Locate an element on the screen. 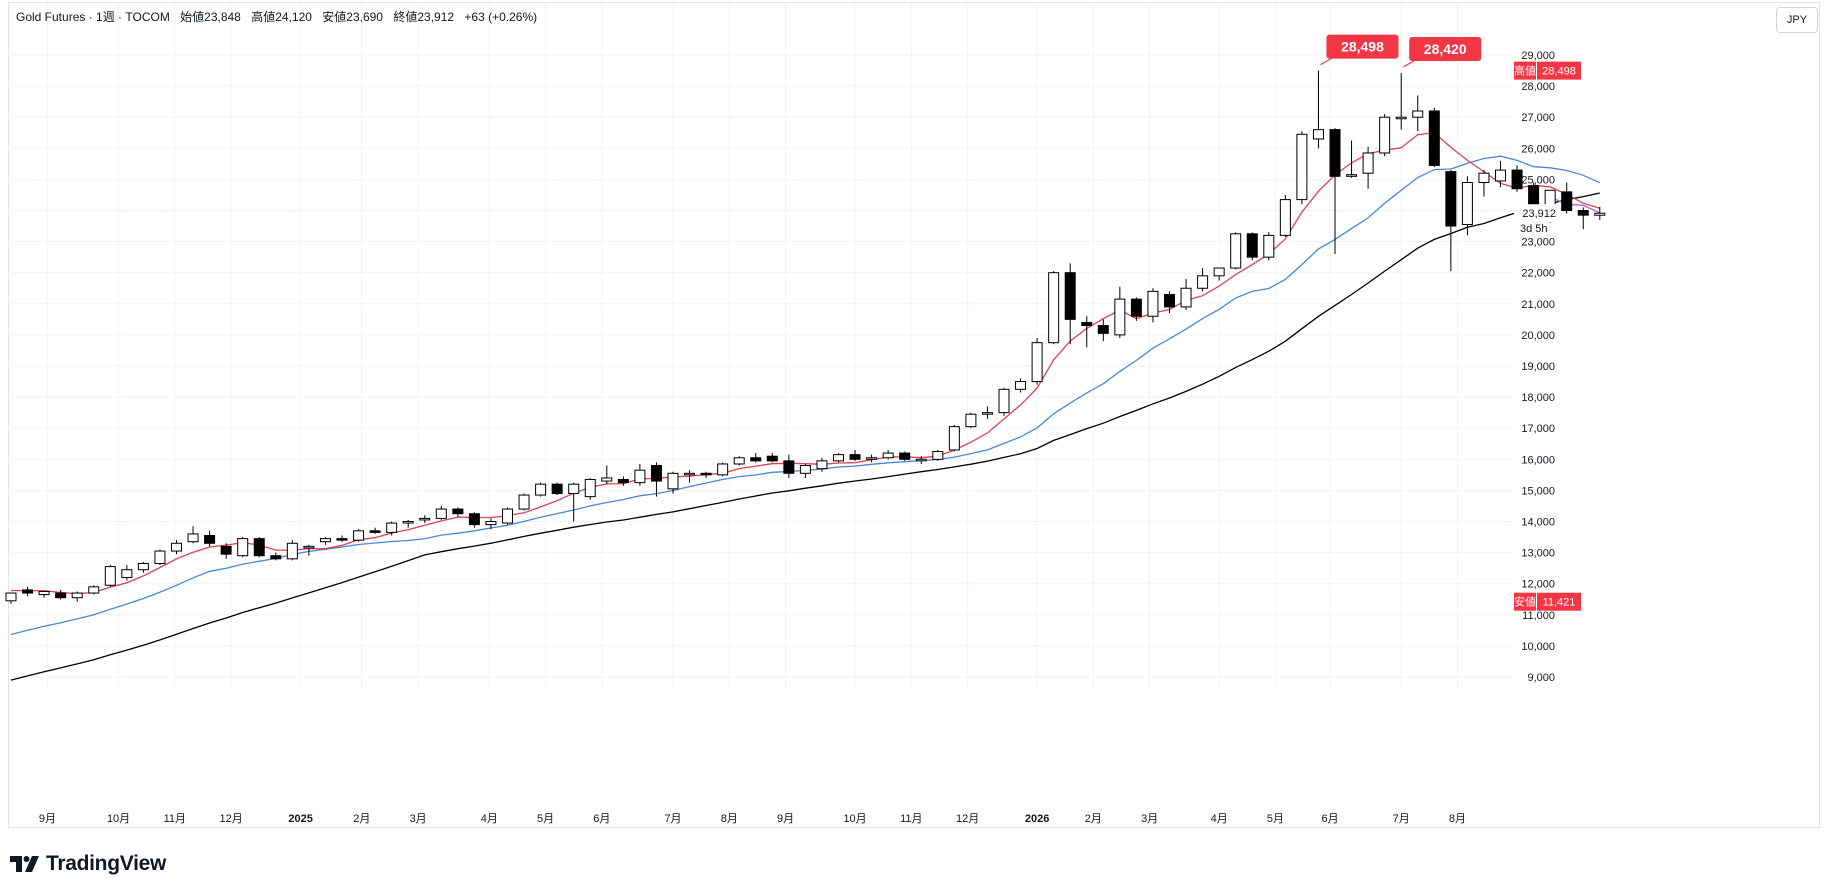  y-tick-label: 22,000 is located at coordinates (1538, 274).